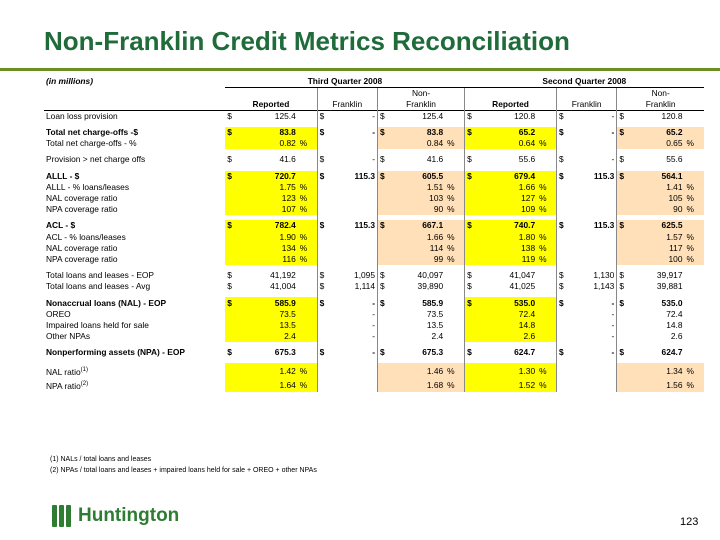 The height and width of the screenshot is (540, 720). What do you see at coordinates (419, 198) in the screenshot?
I see `cell-value: 103` at bounding box center [419, 198].